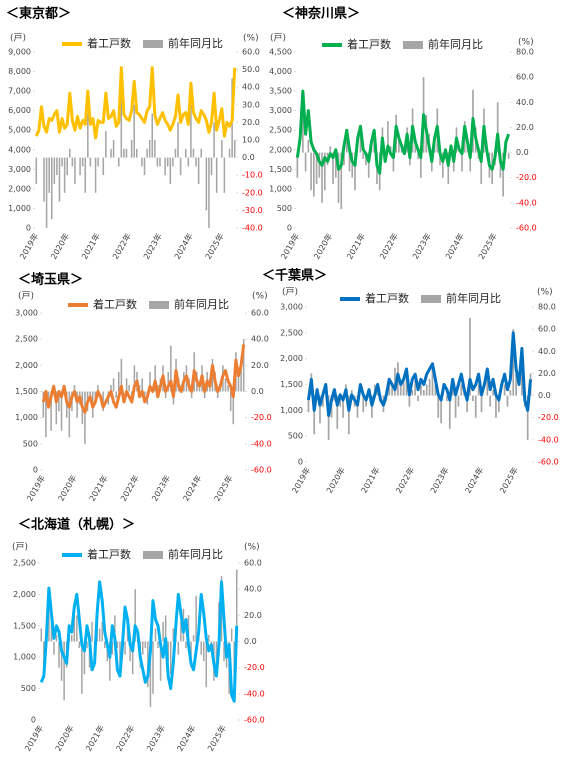 The image size is (571, 766). Describe the element at coordinates (252, 210) in the screenshot. I see `y2-tick-label: -30.0` at that location.